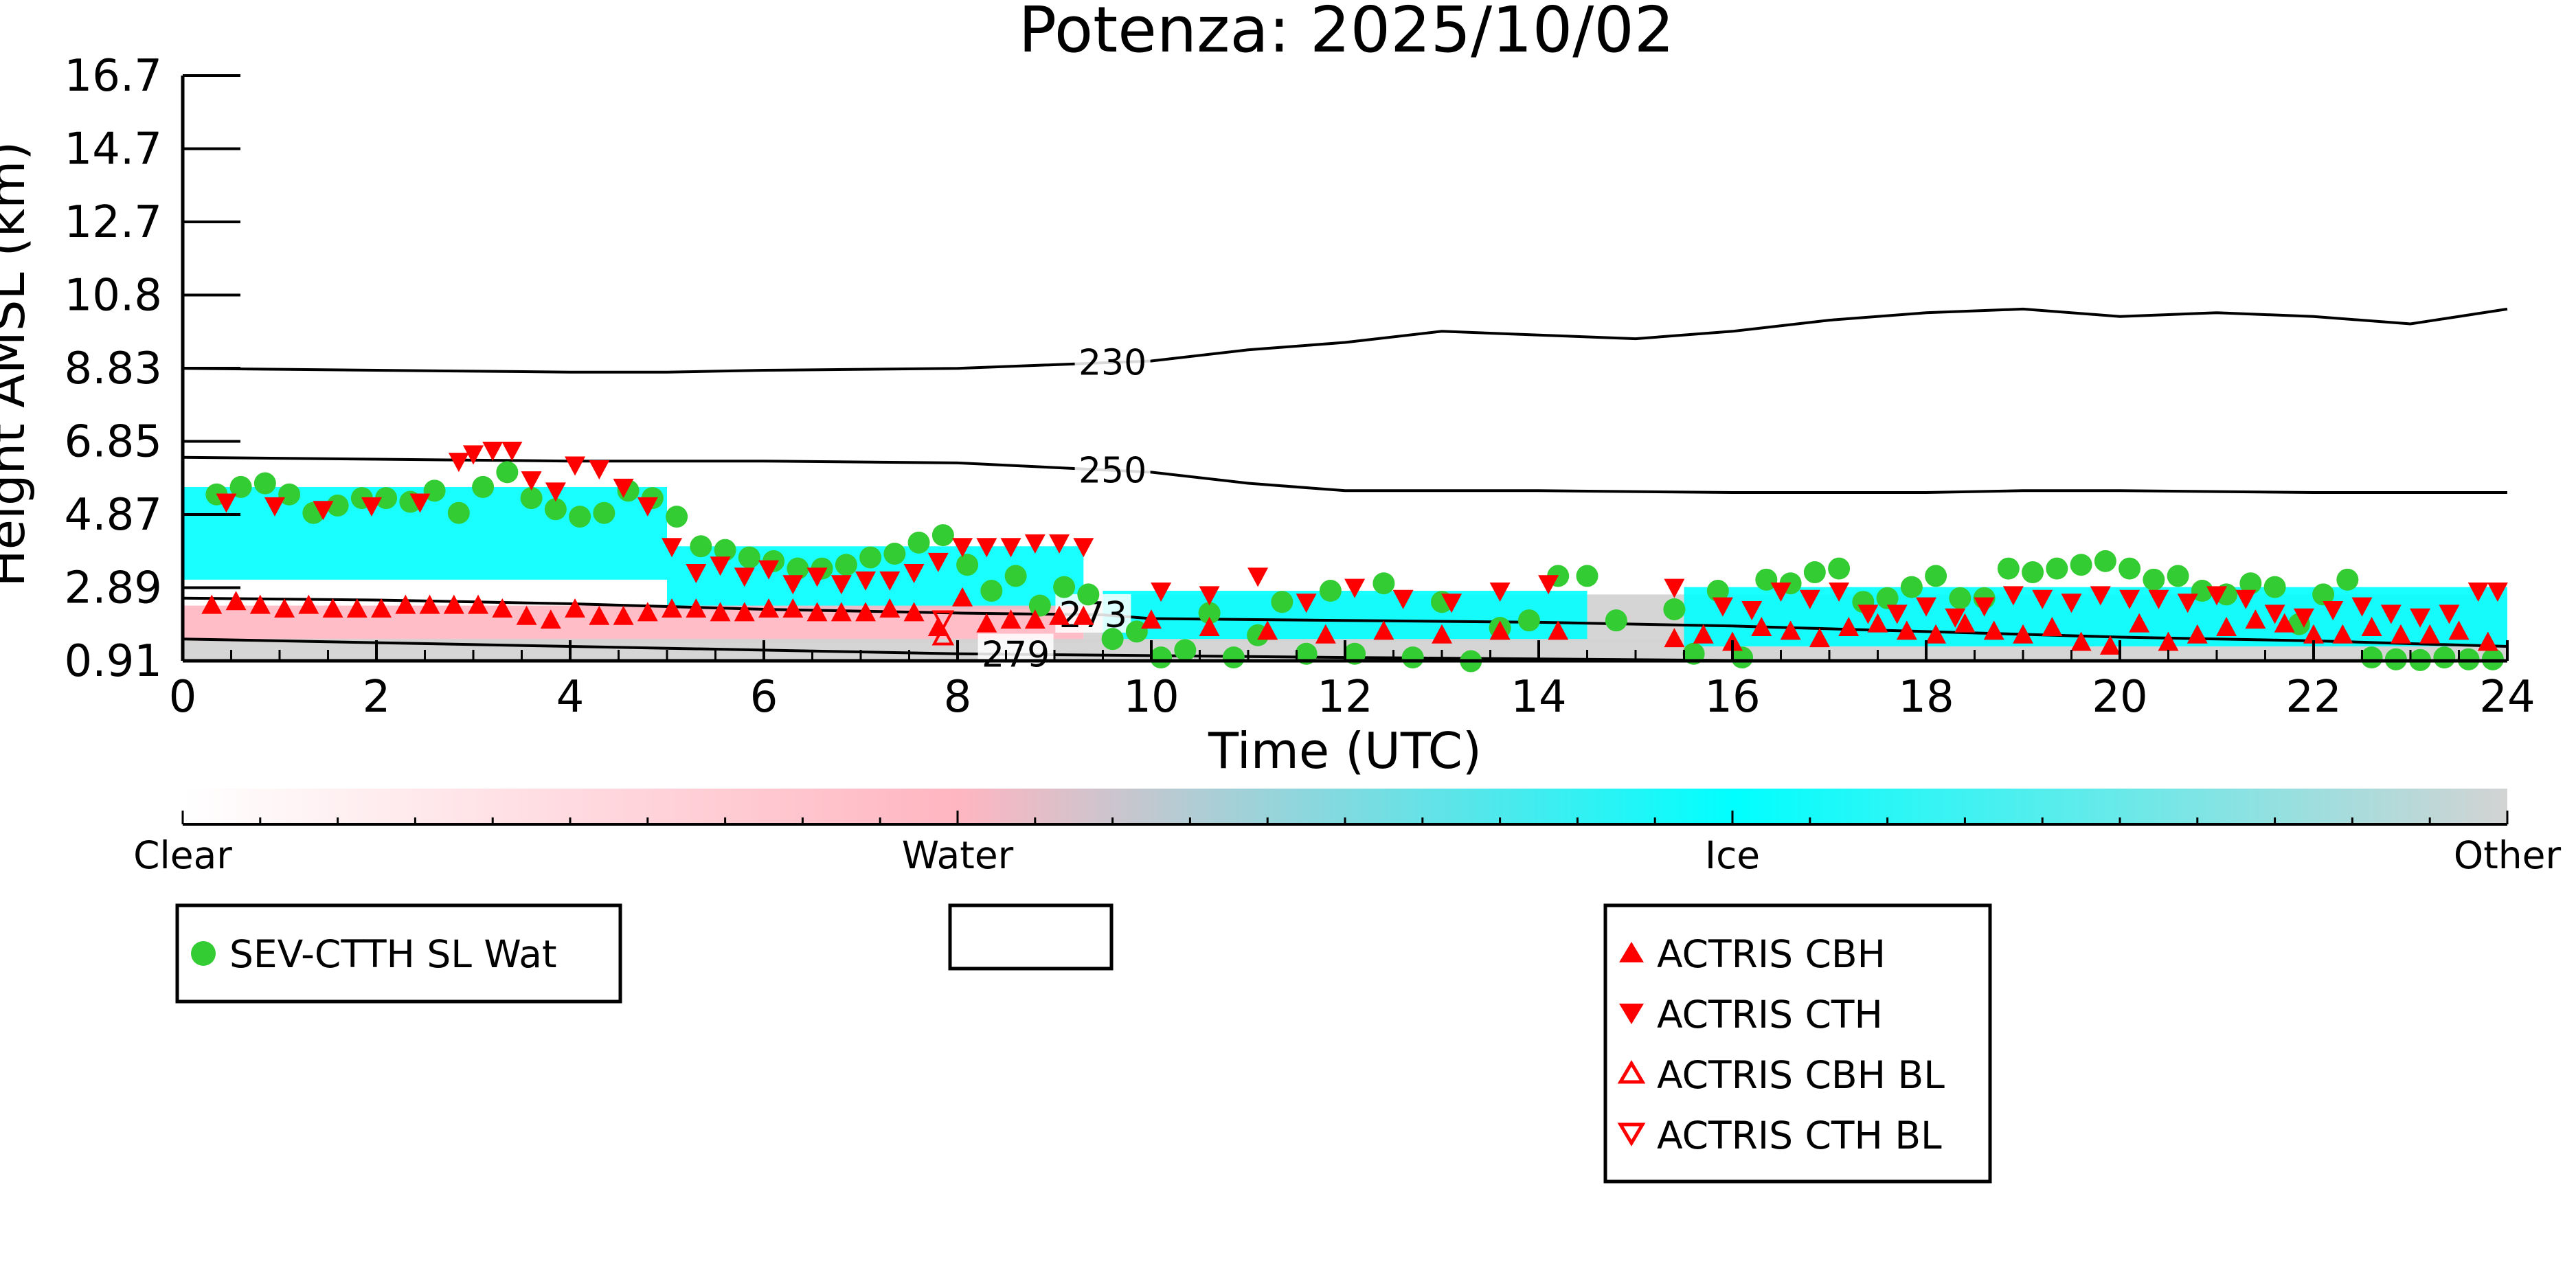 The height and width of the screenshot is (1288, 2576). I want to click on x-tick-label: 18, so click(1926, 697).